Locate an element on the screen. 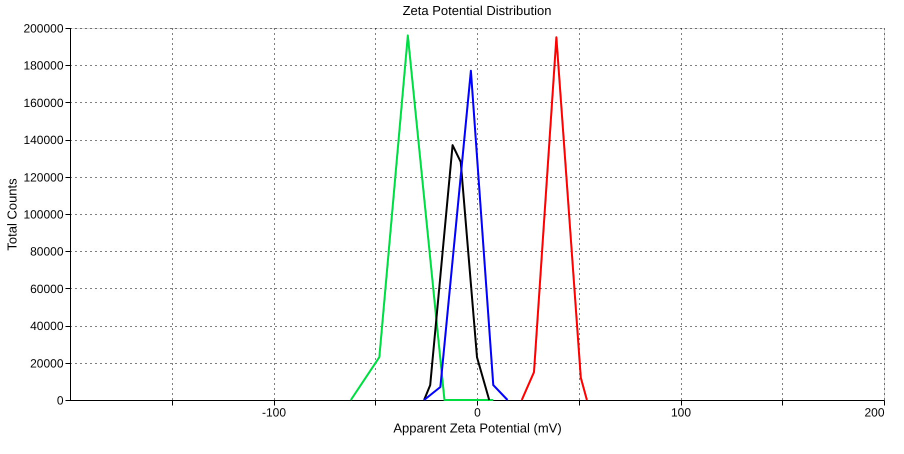  y-tick-label: 80000 is located at coordinates (47, 251).